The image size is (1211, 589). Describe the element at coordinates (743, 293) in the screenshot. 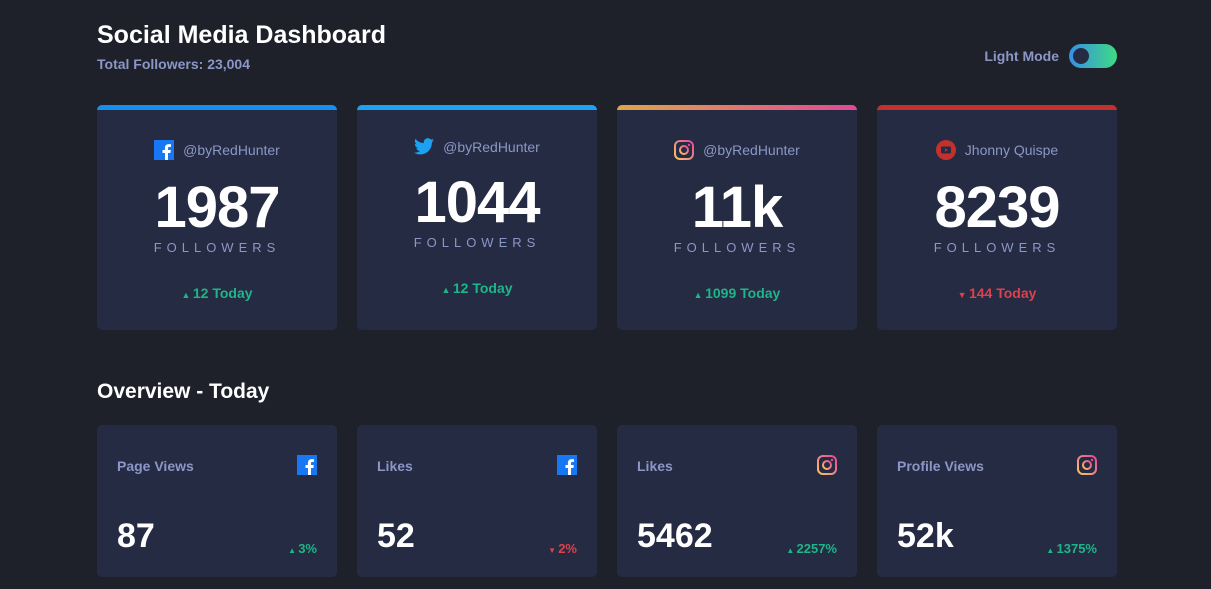

I see `today-change: 1099 Today` at that location.